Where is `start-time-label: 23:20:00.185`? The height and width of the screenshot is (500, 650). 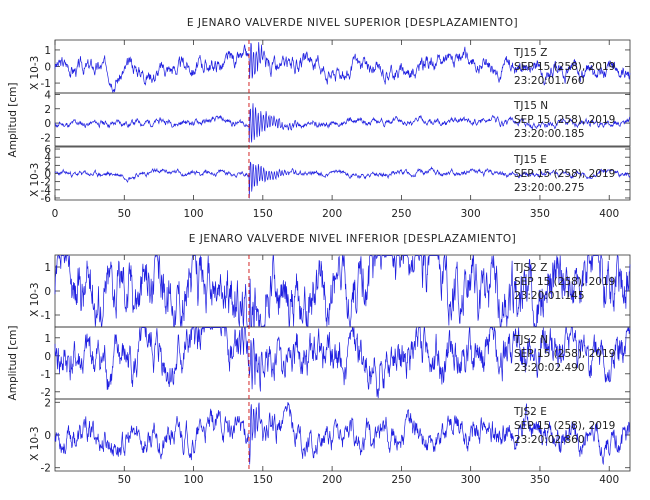
start-time-label: 23:20:00.185 is located at coordinates (549, 134).